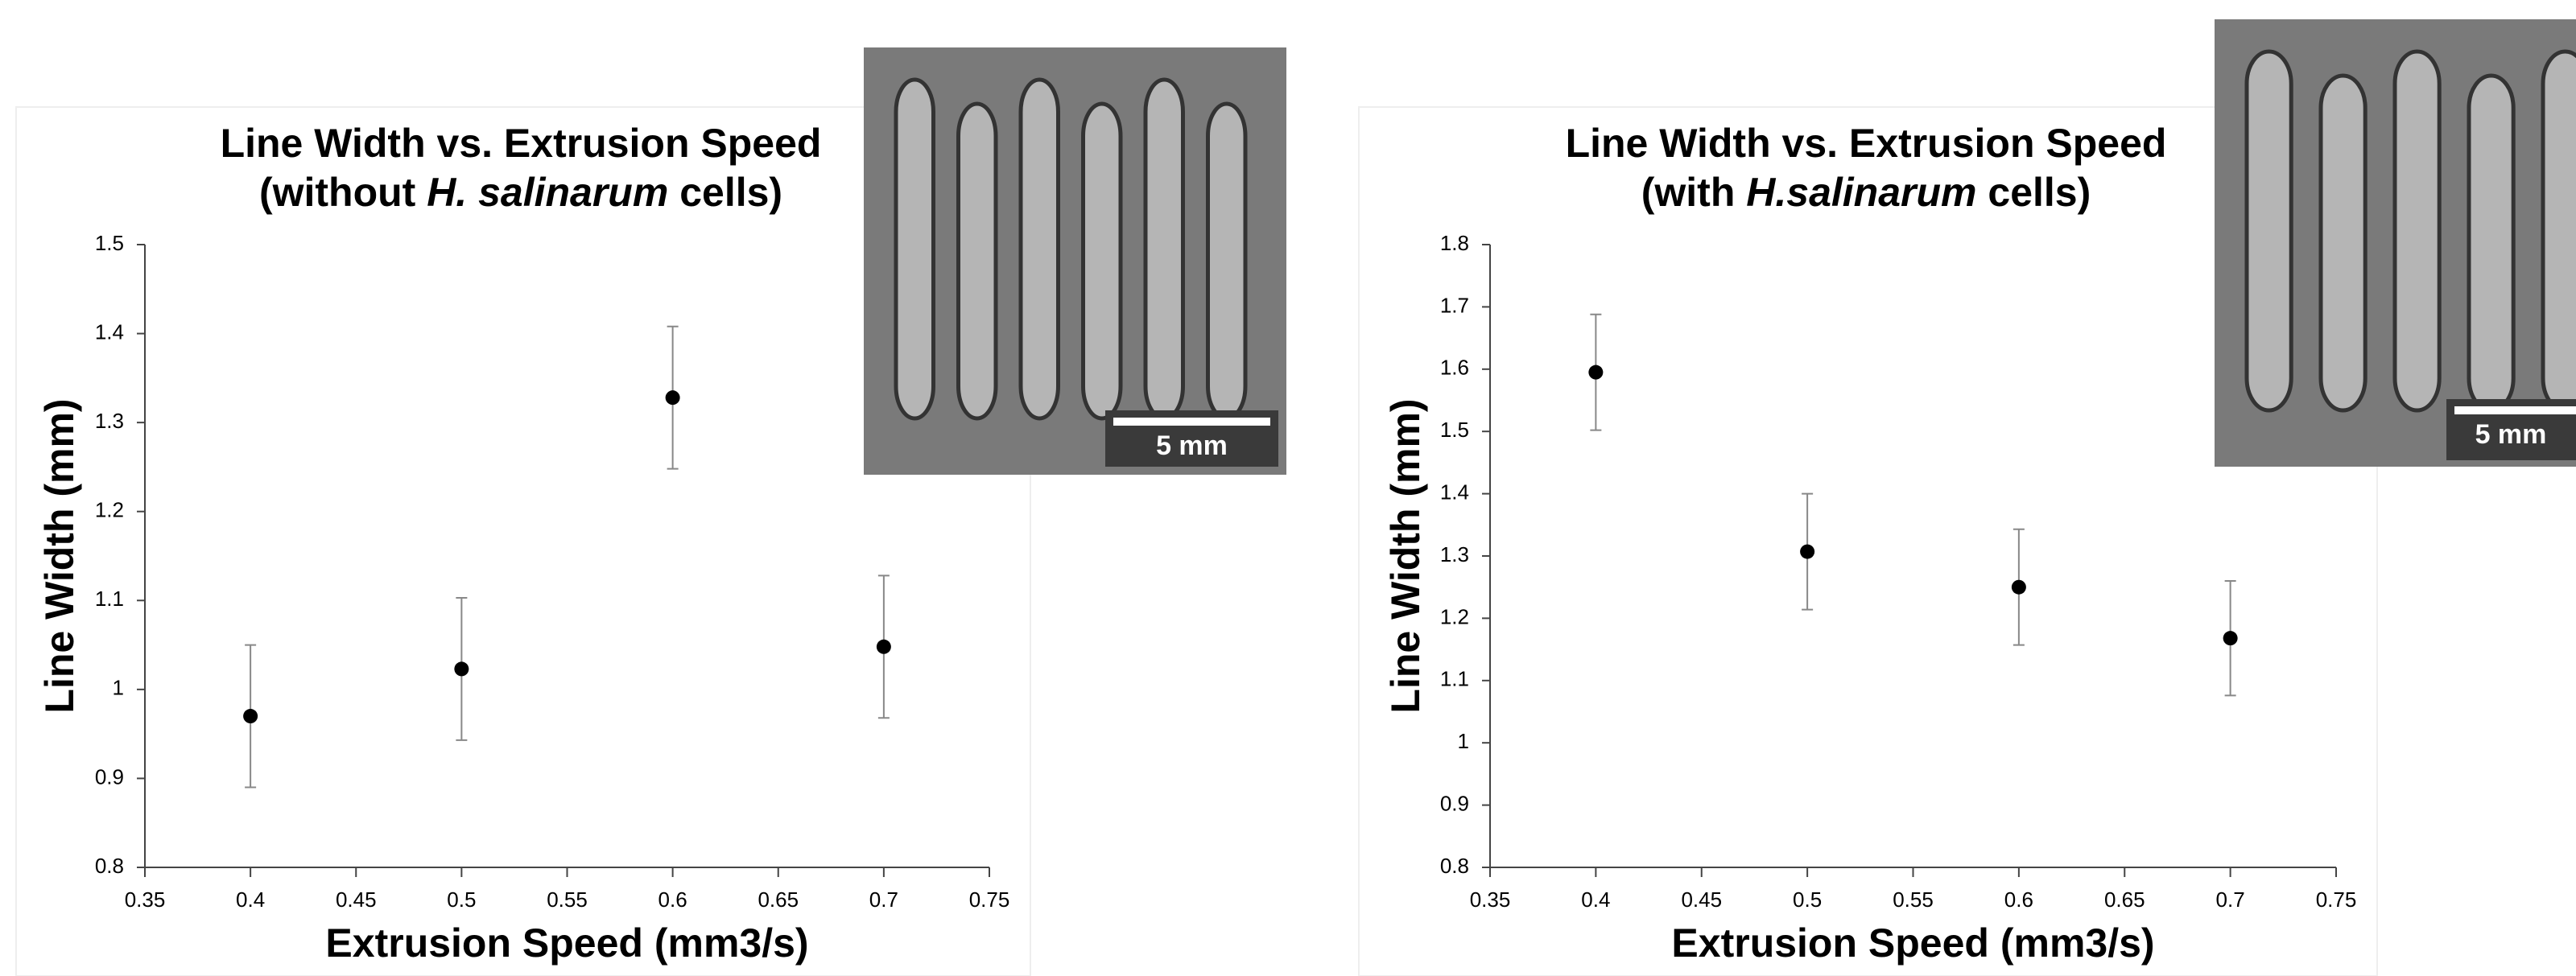 The height and width of the screenshot is (976, 2576). Describe the element at coordinates (343, 192) in the screenshot. I see `subtitle-part: (without` at that location.